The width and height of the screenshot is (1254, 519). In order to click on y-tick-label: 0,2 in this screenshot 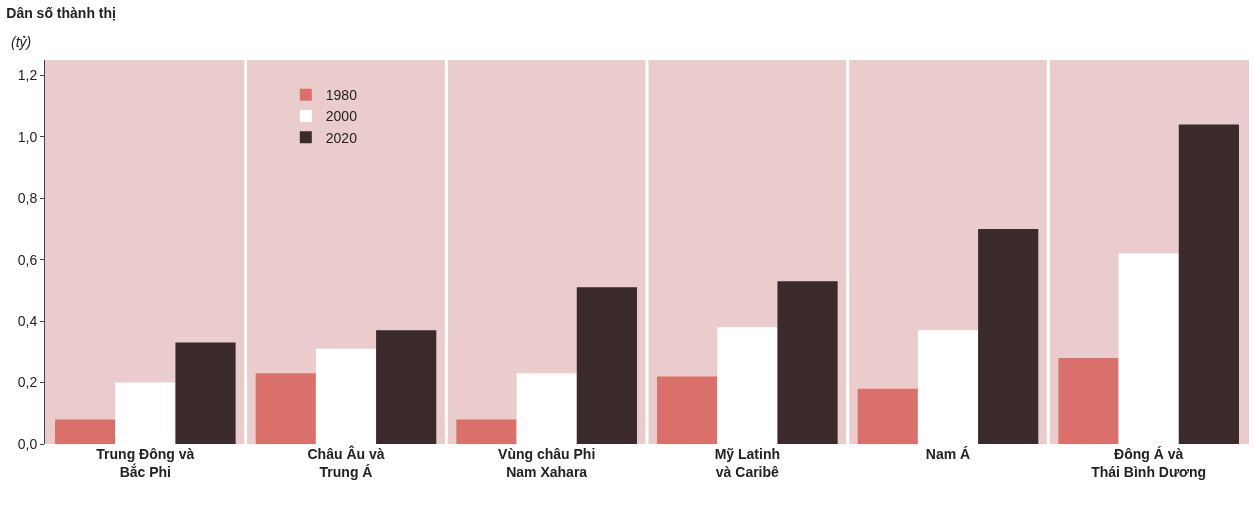, I will do `click(27, 382)`.